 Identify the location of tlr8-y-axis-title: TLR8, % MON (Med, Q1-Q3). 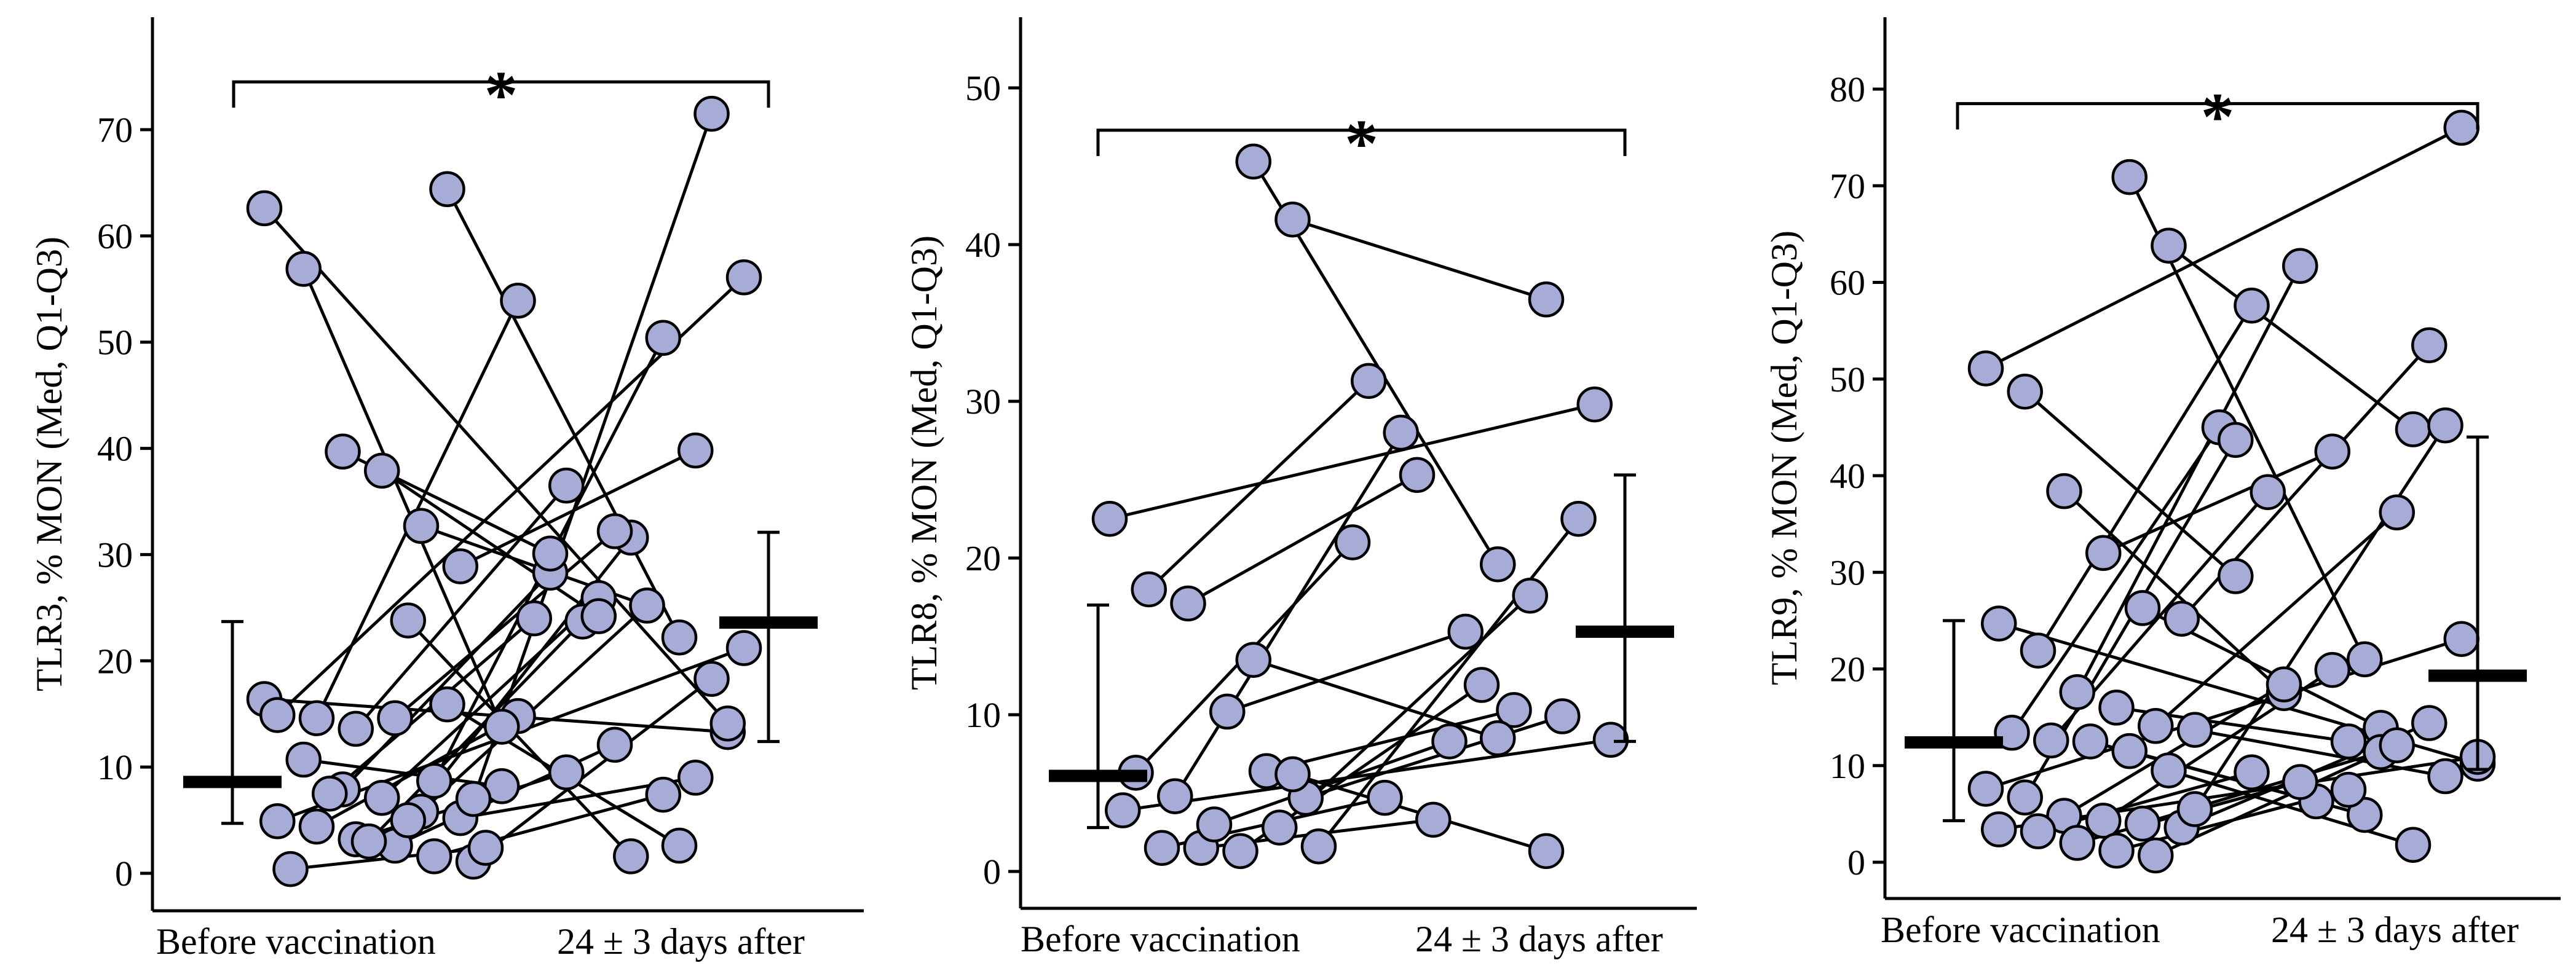
(924, 462).